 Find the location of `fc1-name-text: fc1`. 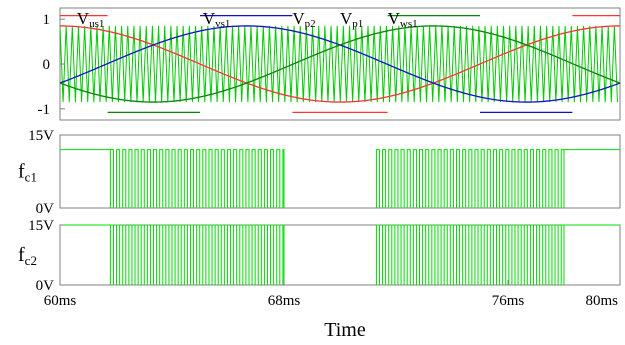

fc1-name-text: fc1 is located at coordinates (27, 173).